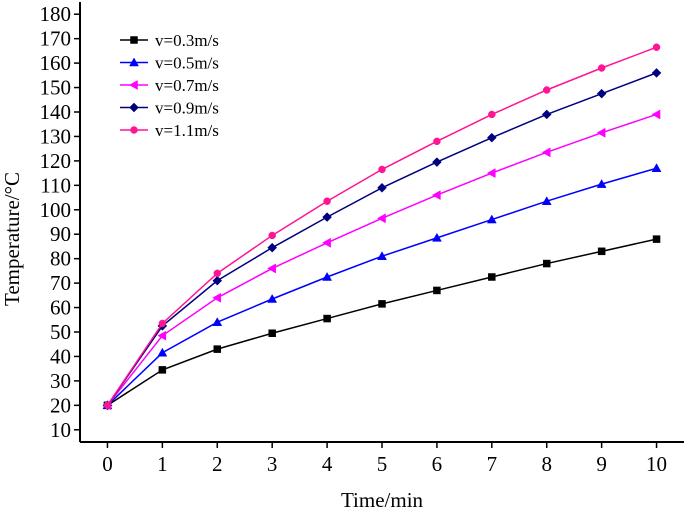 The height and width of the screenshot is (511, 685). Describe the element at coordinates (162, 464) in the screenshot. I see `x-tick-label: 1` at that location.